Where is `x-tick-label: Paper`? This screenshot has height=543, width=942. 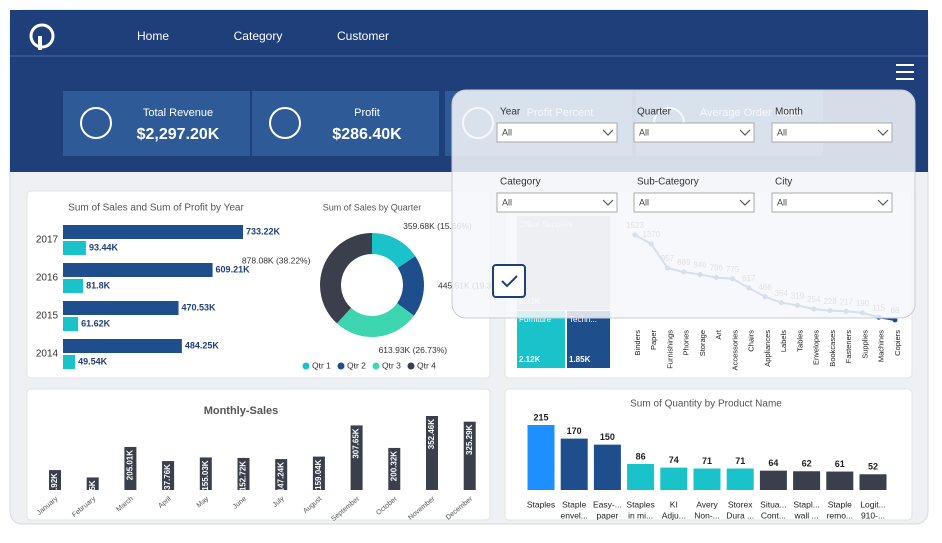
x-tick-label: Paper is located at coordinates (653, 339).